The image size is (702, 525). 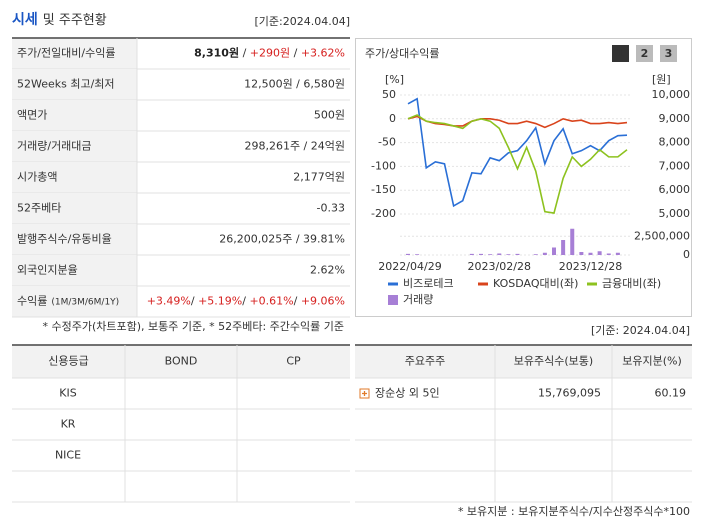 I want to click on row-value: 8,310원 / +290원 / +3.62%, so click(x=269, y=53).